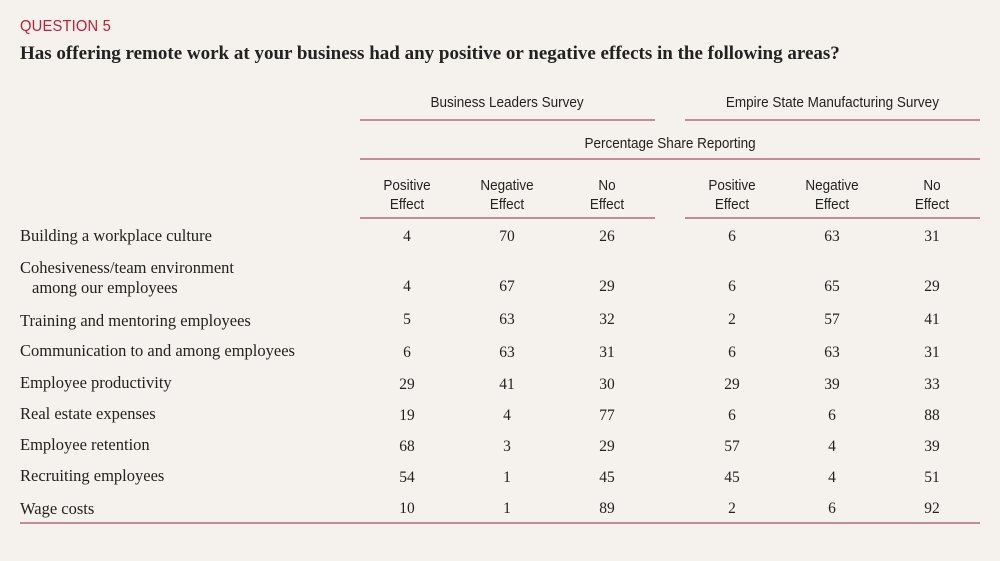  I want to click on table-cell: 30, so click(607, 384).